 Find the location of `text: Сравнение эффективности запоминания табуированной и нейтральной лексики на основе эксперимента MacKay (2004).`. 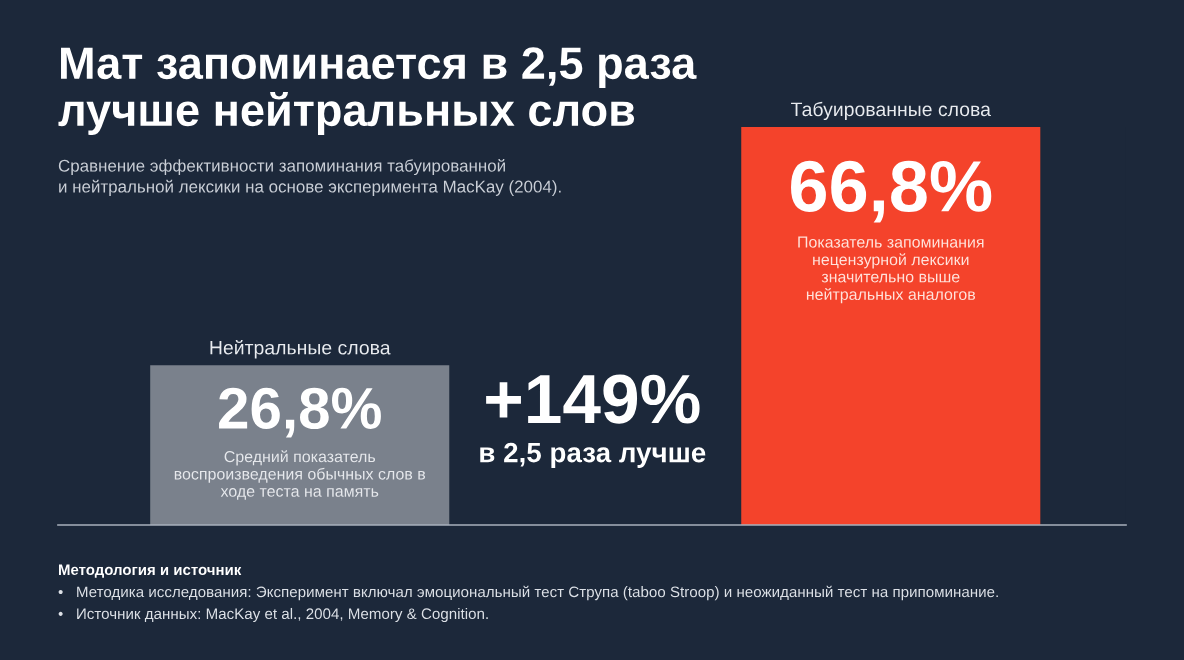

text: Сравнение эффективности запоминания табуированной и нейтральной лексики на основе эксперимента MacKay (2004). is located at coordinates (309, 177).